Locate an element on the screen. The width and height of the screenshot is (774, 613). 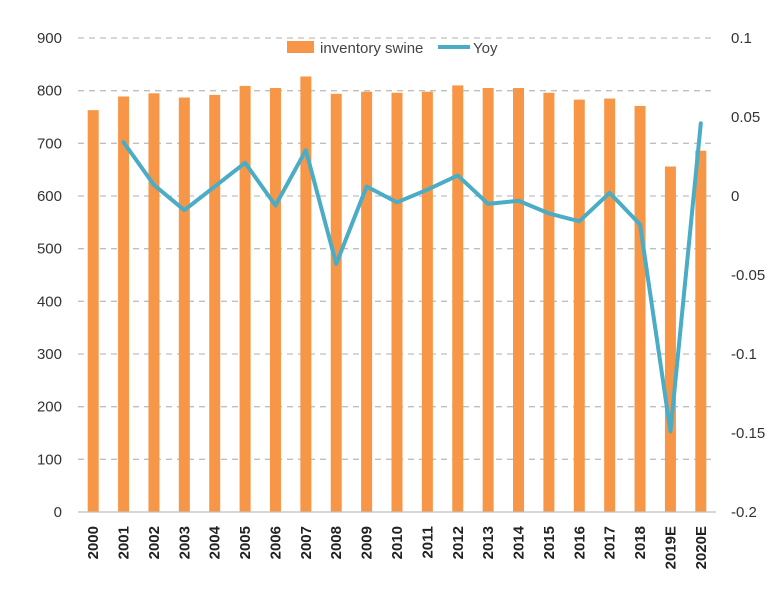
y2-tick-label: -0.1 is located at coordinates (744, 354).